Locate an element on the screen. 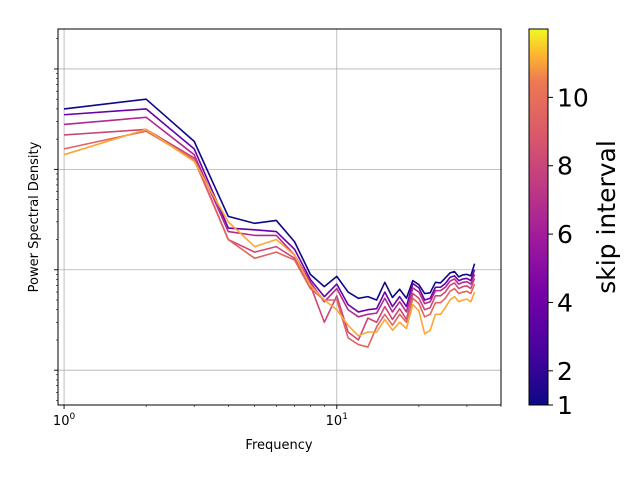  colorbar-tick-label: 8 is located at coordinates (565, 166).